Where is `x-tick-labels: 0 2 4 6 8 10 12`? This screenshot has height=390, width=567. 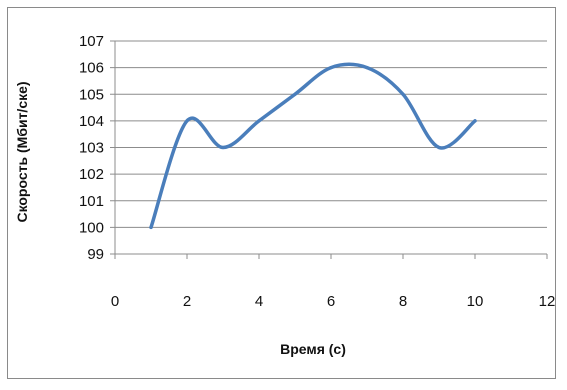 x-tick-labels: 0 2 4 6 8 10 12 is located at coordinates (333, 301).